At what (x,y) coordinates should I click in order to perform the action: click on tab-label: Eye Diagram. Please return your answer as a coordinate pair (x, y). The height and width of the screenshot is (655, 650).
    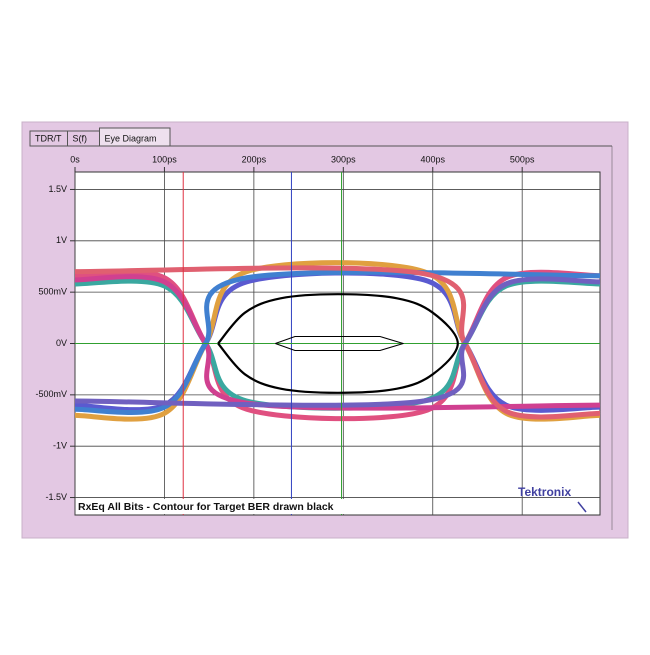
    Looking at the image, I should click on (131, 138).